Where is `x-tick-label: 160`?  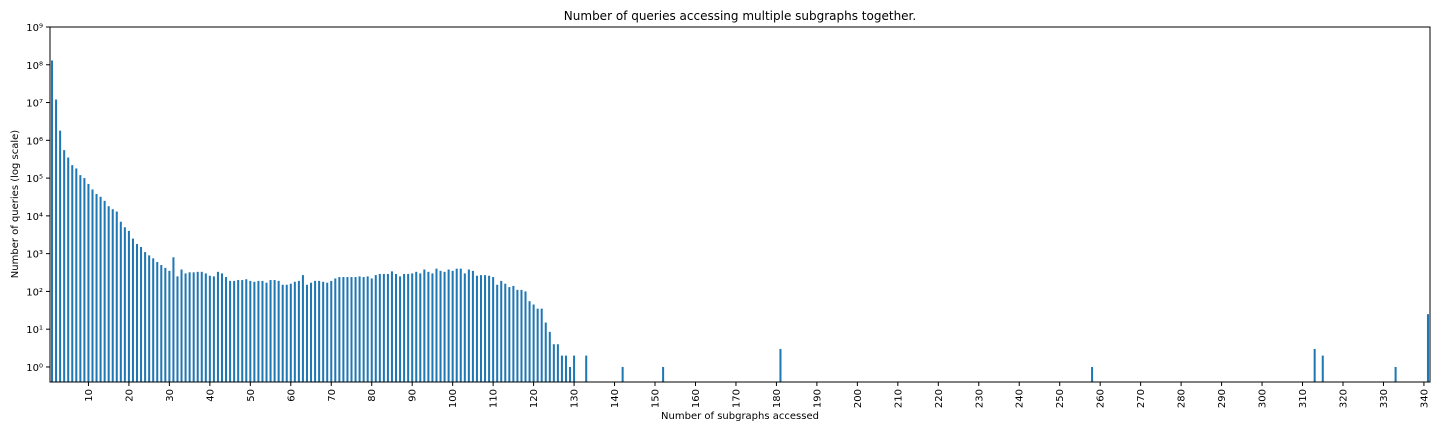
x-tick-label: 160 is located at coordinates (696, 398).